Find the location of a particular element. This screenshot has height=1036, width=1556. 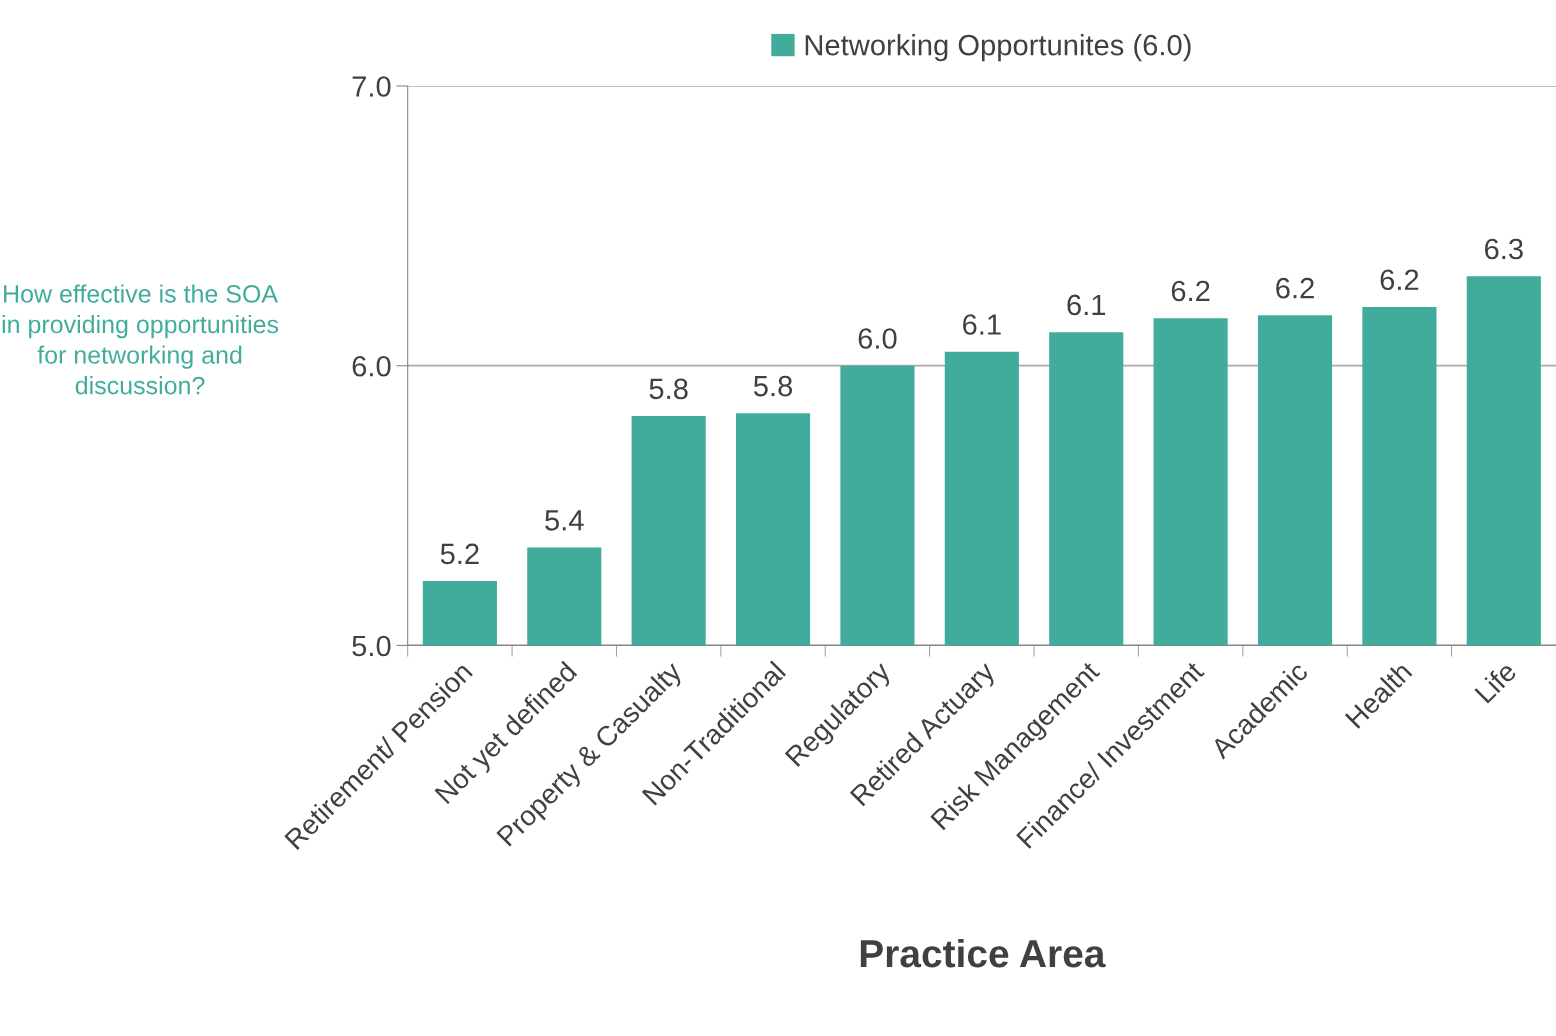

x-axis-title: Practice Area is located at coordinates (983, 953).